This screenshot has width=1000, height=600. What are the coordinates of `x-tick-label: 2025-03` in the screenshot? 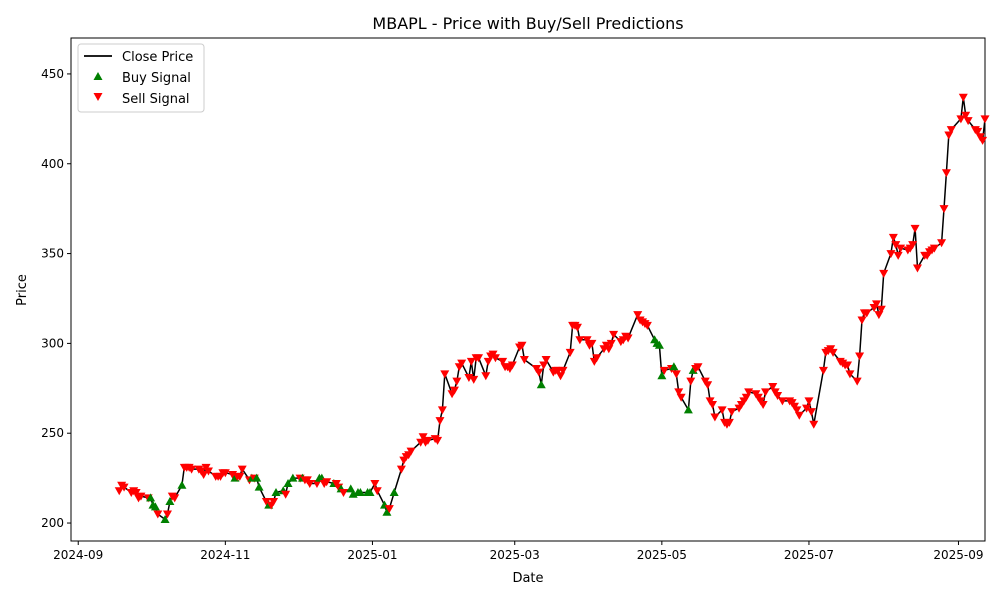 It's located at (515, 555).